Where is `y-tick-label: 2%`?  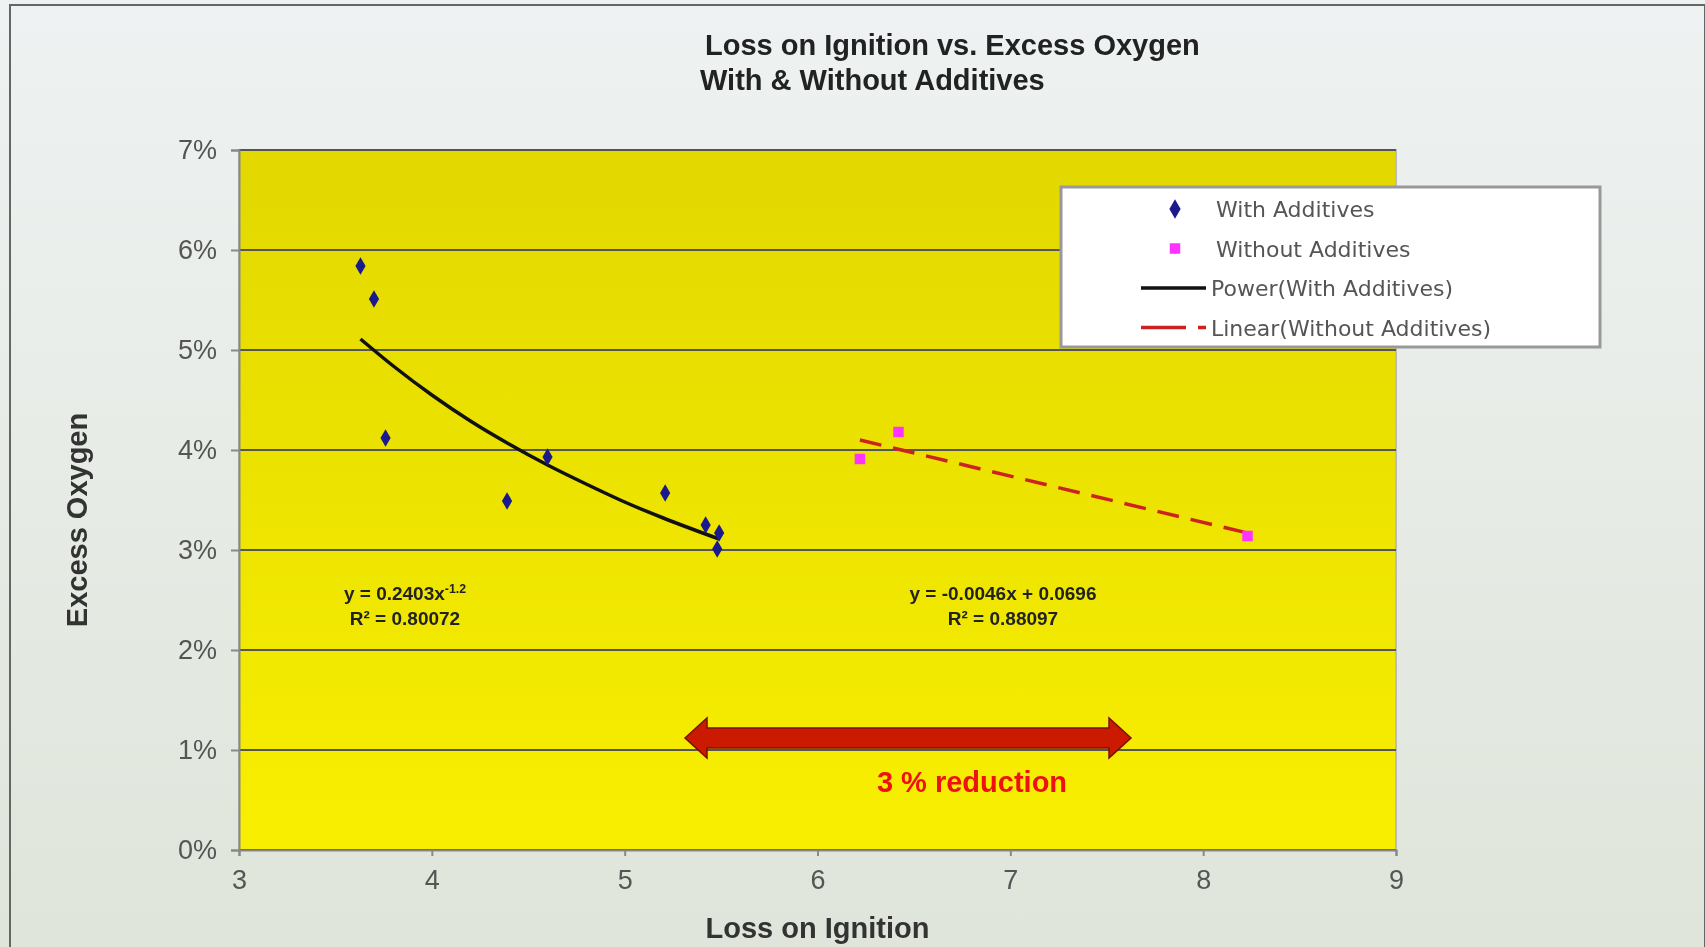 y-tick-label: 2% is located at coordinates (197, 650).